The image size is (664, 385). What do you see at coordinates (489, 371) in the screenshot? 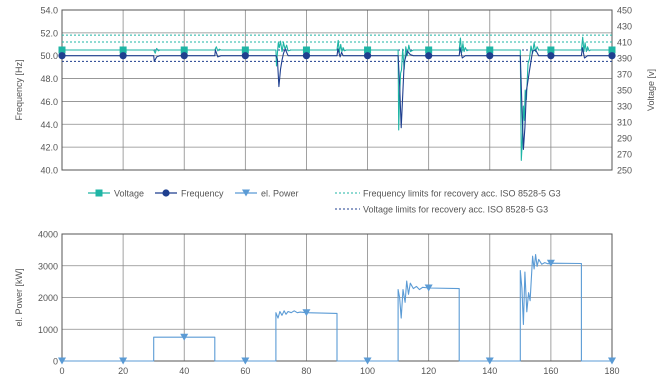
I see `x-tick-label: 140` at bounding box center [489, 371].